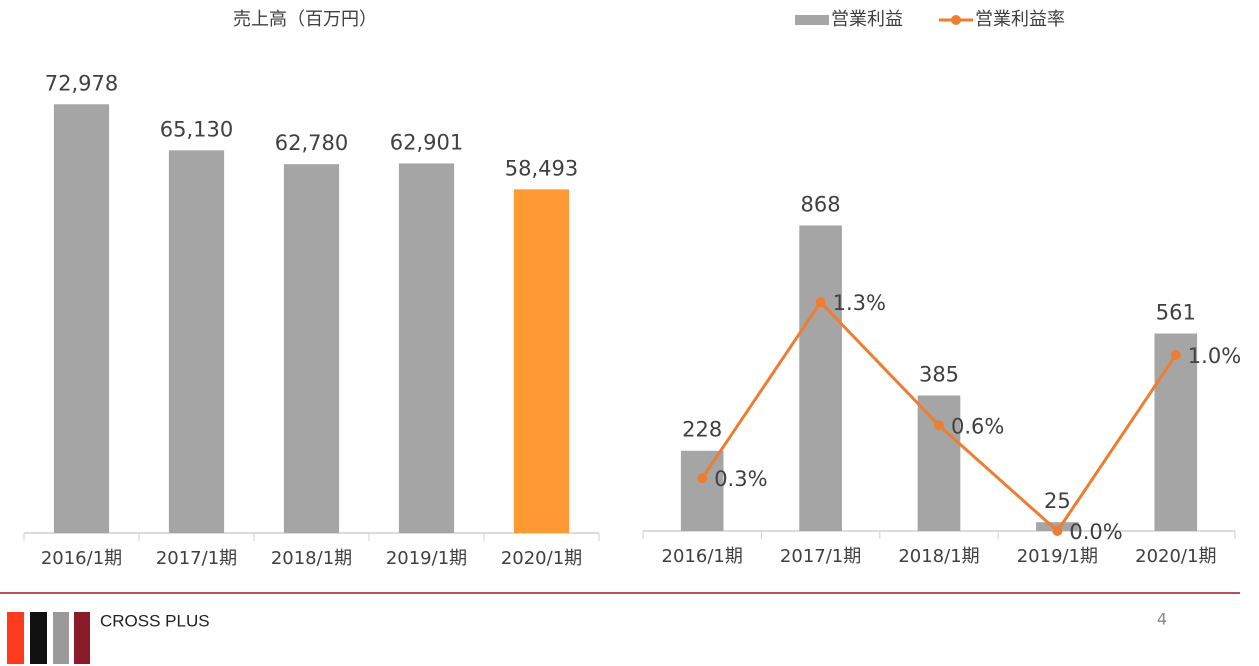 The image size is (1259, 666). I want to click on data-label: 58,493, so click(541, 168).